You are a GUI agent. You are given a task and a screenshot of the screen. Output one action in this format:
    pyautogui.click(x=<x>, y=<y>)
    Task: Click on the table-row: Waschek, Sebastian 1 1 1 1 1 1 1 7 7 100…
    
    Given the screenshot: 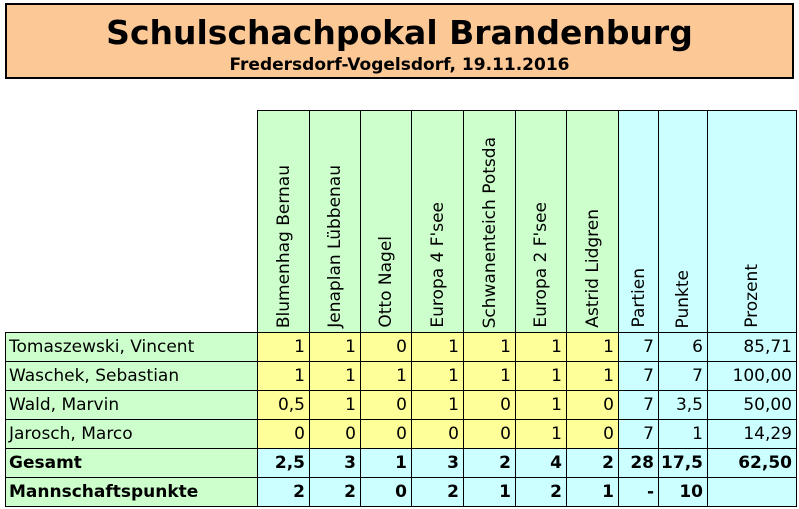 What is the action you would take?
    pyautogui.click(x=401, y=376)
    